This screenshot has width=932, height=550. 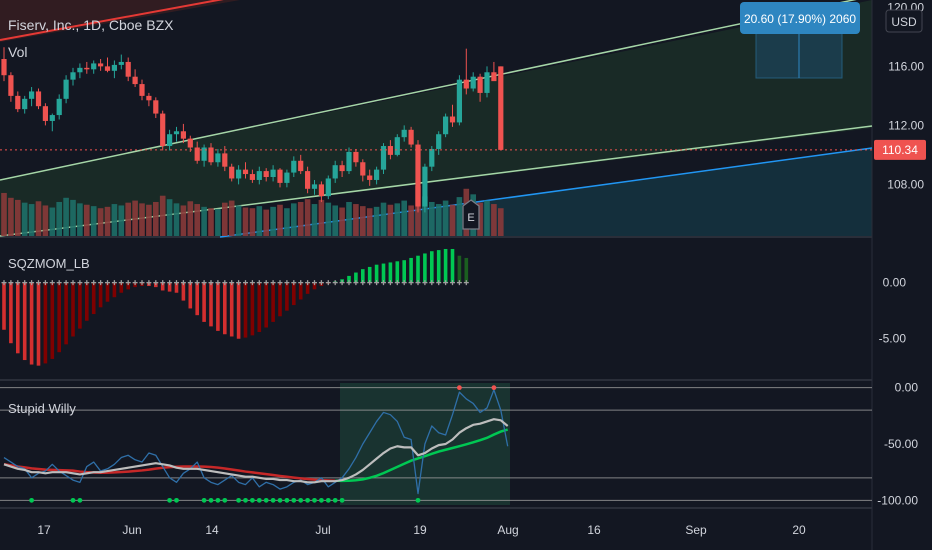 I want to click on squeeze-dots, so click(x=235, y=283).